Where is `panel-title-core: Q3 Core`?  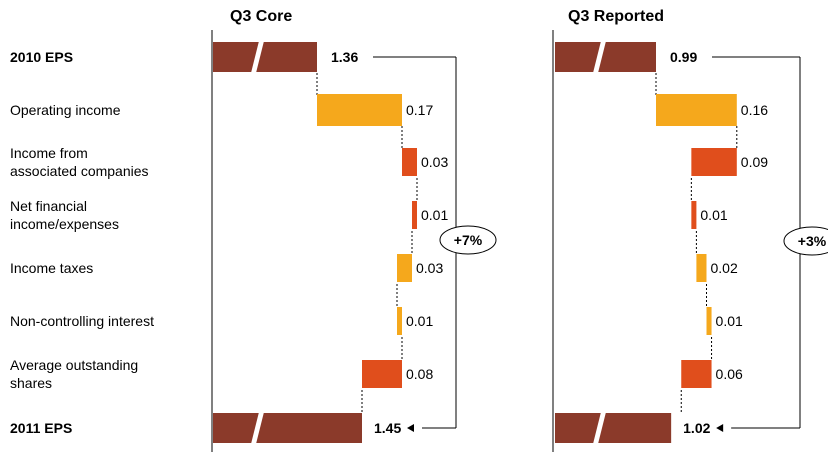
panel-title-core: Q3 Core is located at coordinates (261, 16).